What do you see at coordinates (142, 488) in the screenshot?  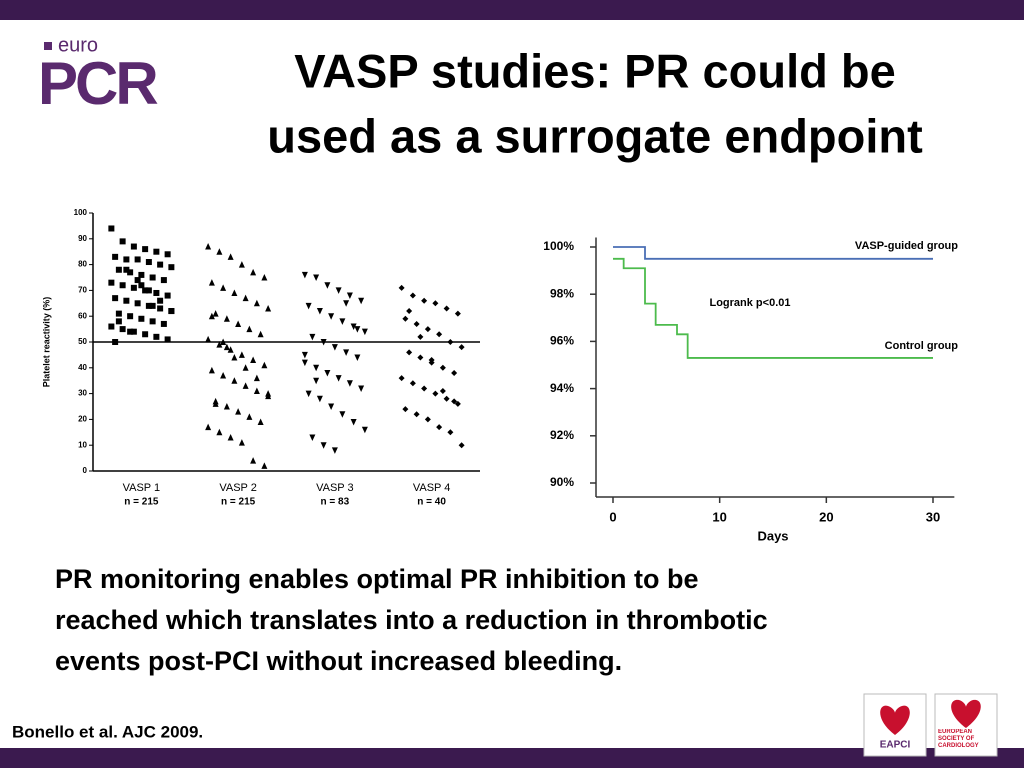 I see `x-tick-label: VASP 1` at bounding box center [142, 488].